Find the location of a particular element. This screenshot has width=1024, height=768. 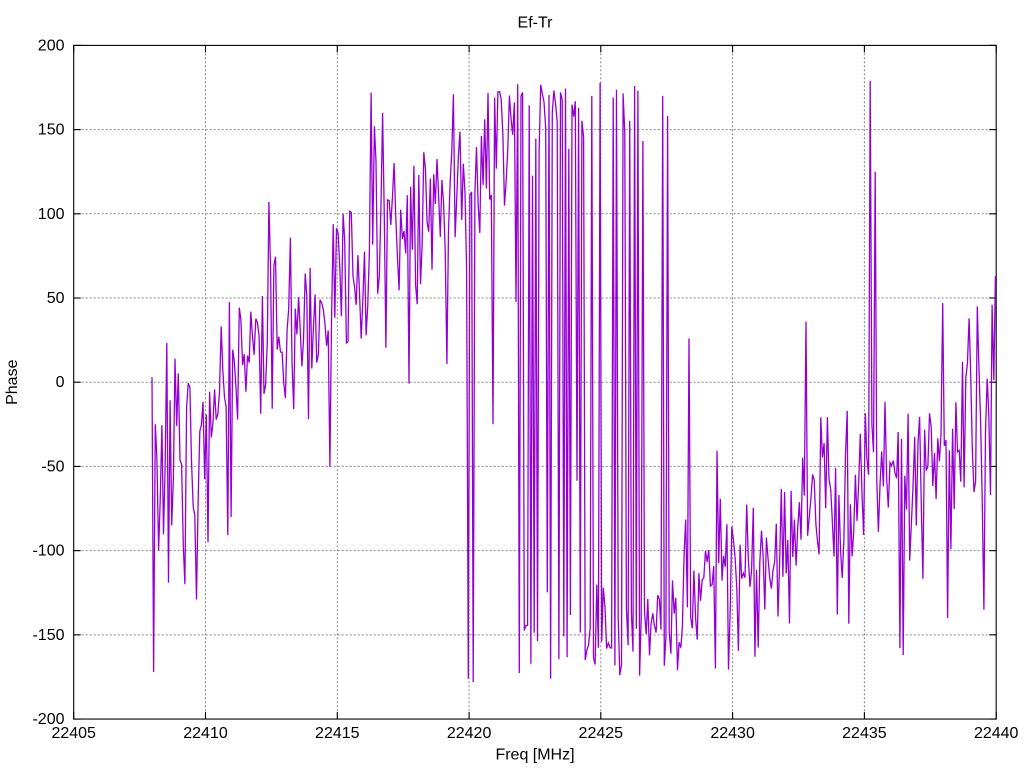

svg-text: 22415 is located at coordinates (337, 733).